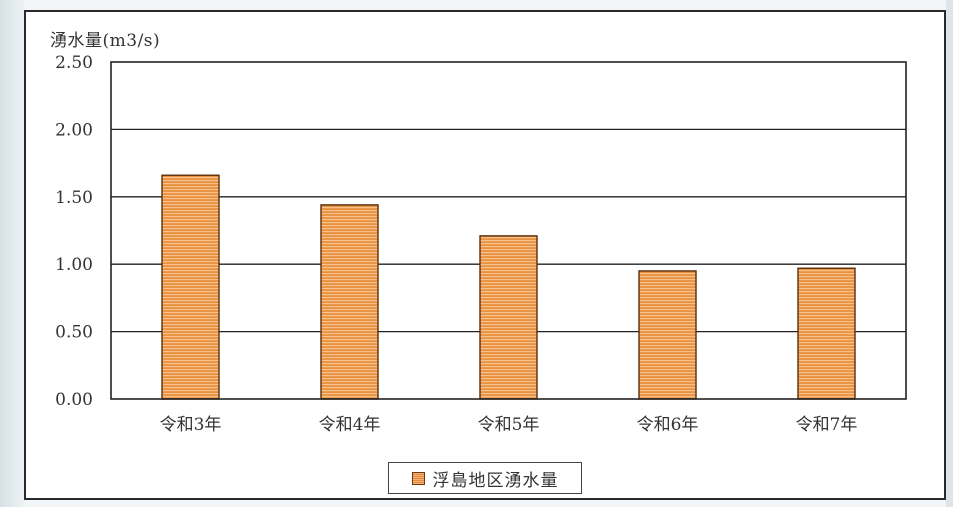  I want to click on y-axis-title: 湧水量(m3/s), so click(105, 41).